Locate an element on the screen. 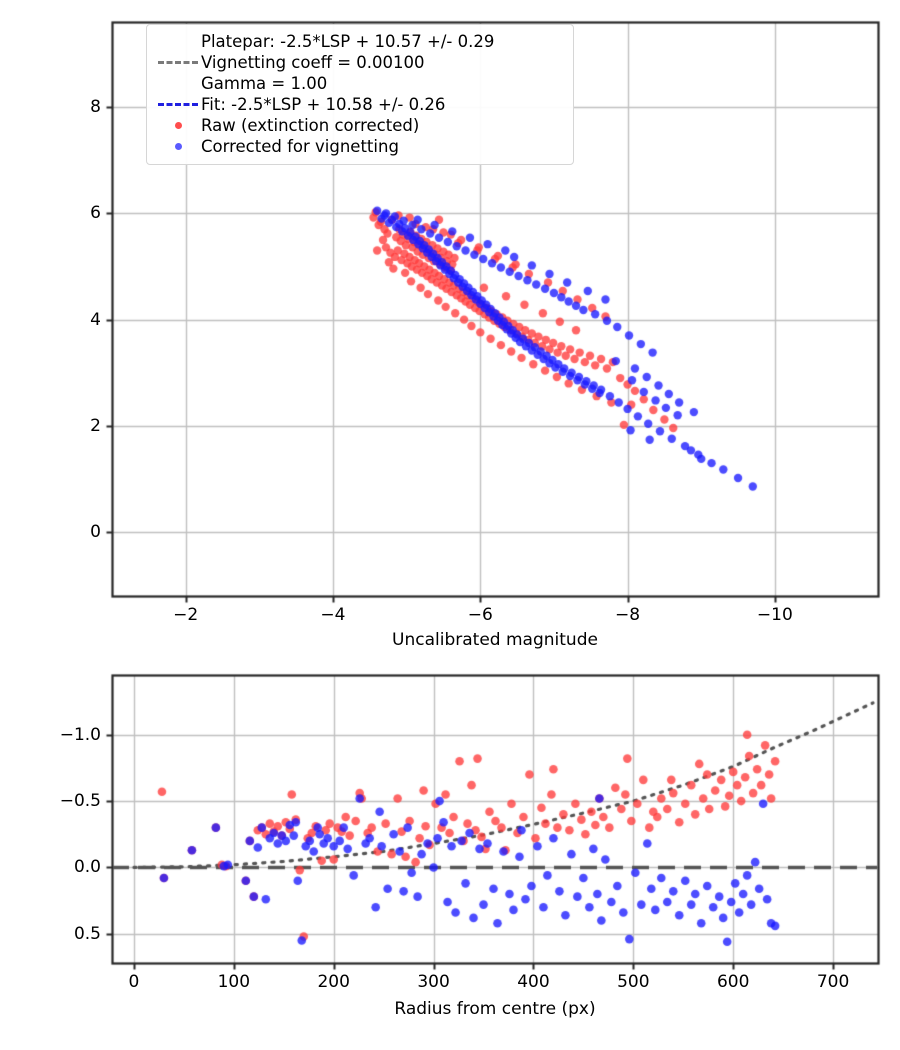  legend-key-dashed-blue is located at coordinates (178, 104).